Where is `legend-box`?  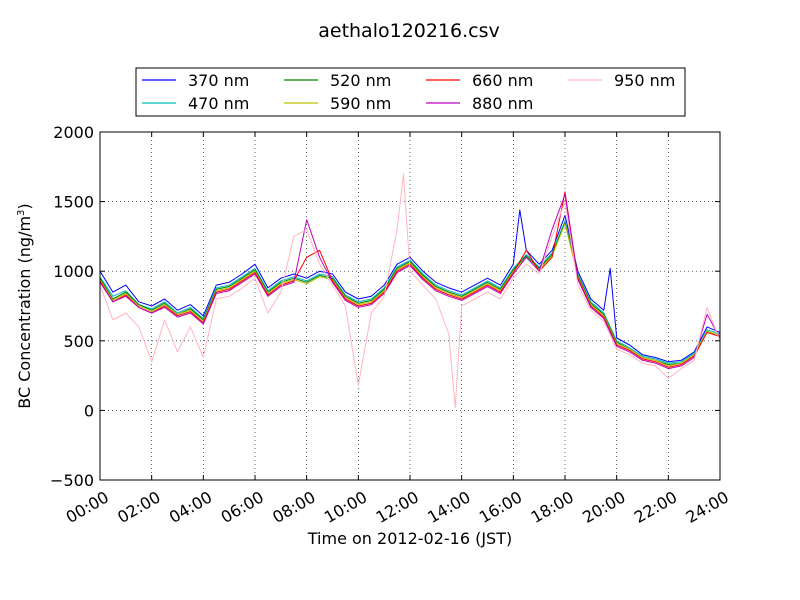
legend-box is located at coordinates (410, 92).